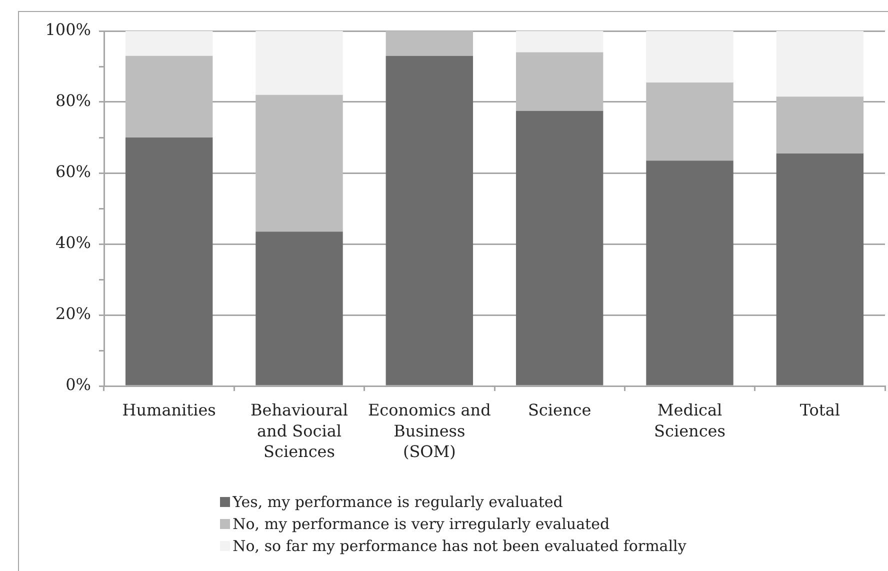  What do you see at coordinates (169, 410) in the screenshot?
I see `x-tick-label: Humanities` at bounding box center [169, 410].